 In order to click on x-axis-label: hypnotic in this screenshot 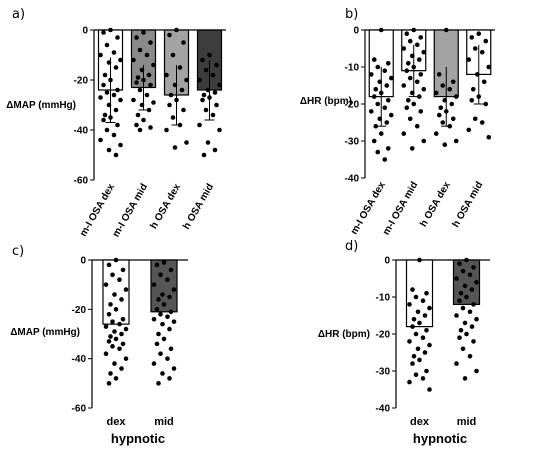, I will do `click(138, 438)`.